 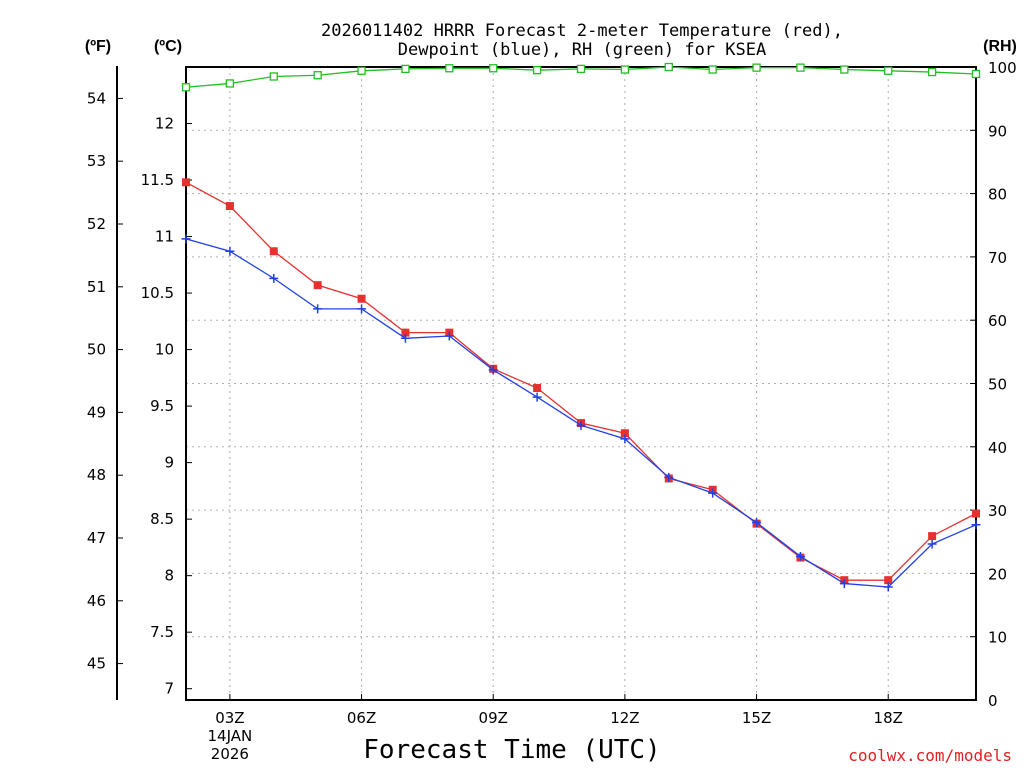 What do you see at coordinates (229, 718) in the screenshot?
I see `x-tick-label: 03Z` at bounding box center [229, 718].